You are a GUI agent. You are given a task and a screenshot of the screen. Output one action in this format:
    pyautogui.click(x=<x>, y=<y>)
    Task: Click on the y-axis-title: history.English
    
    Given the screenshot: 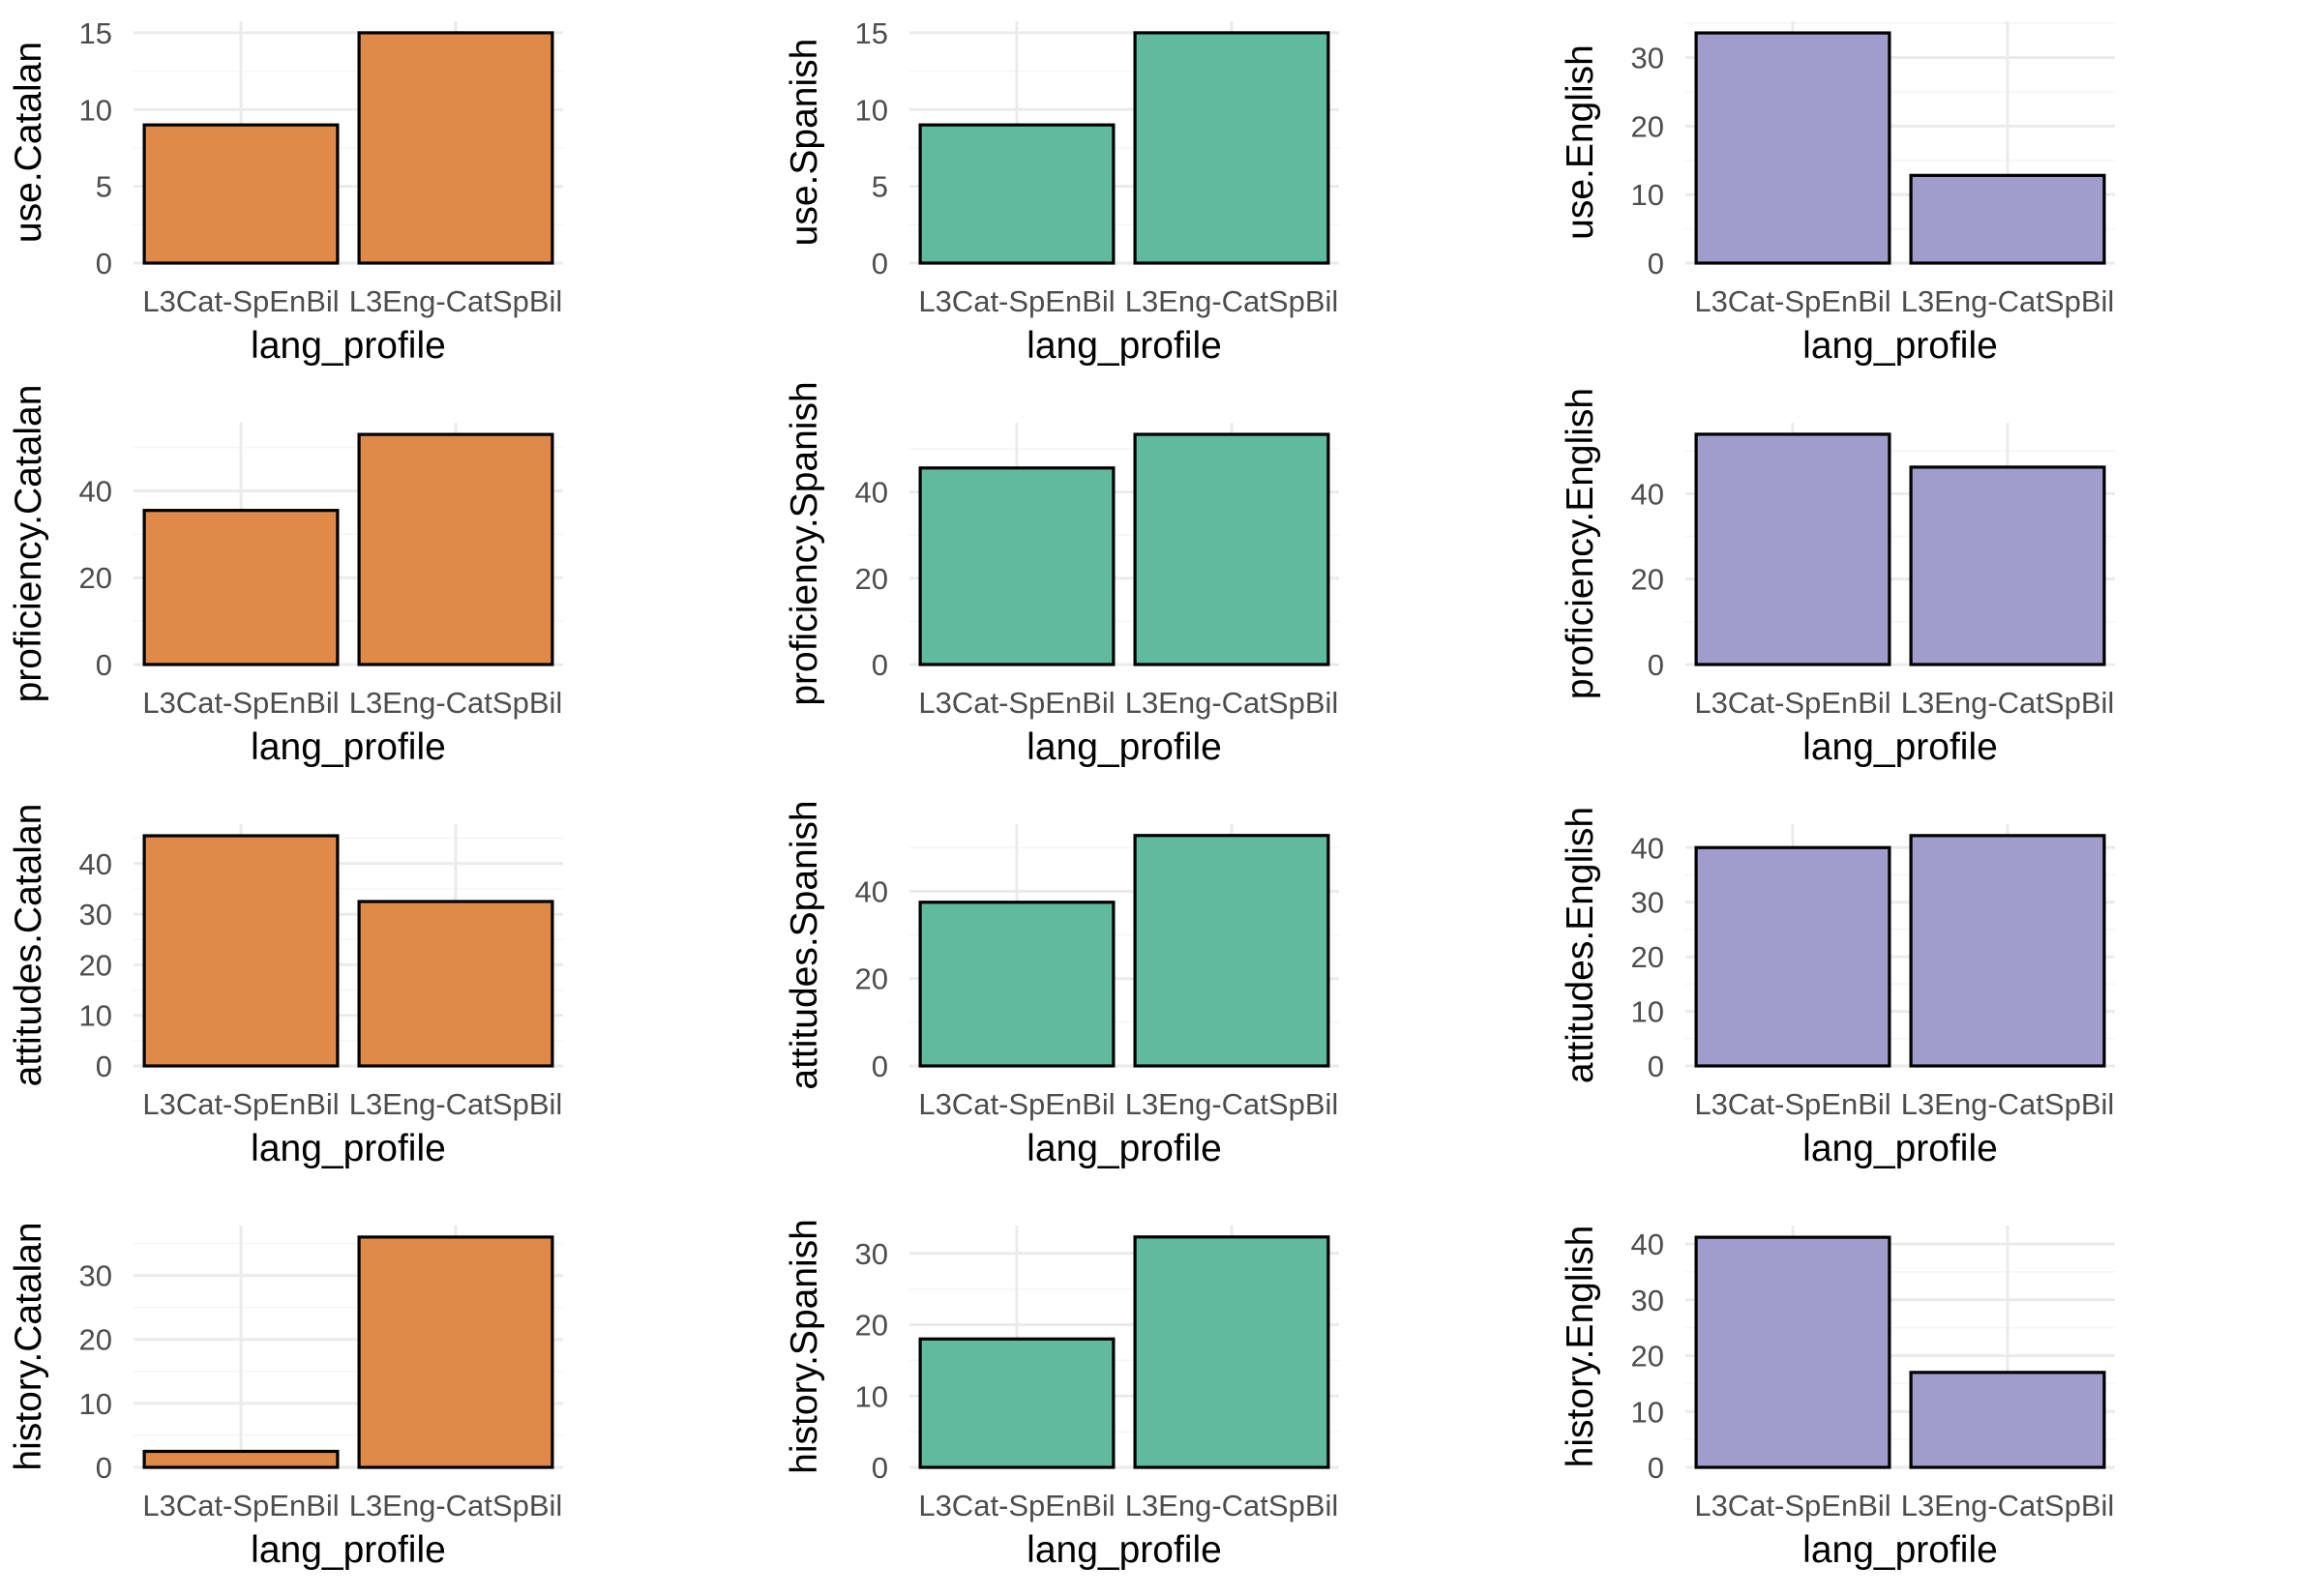 What is the action you would take?
    pyautogui.click(x=1580, y=1347)
    